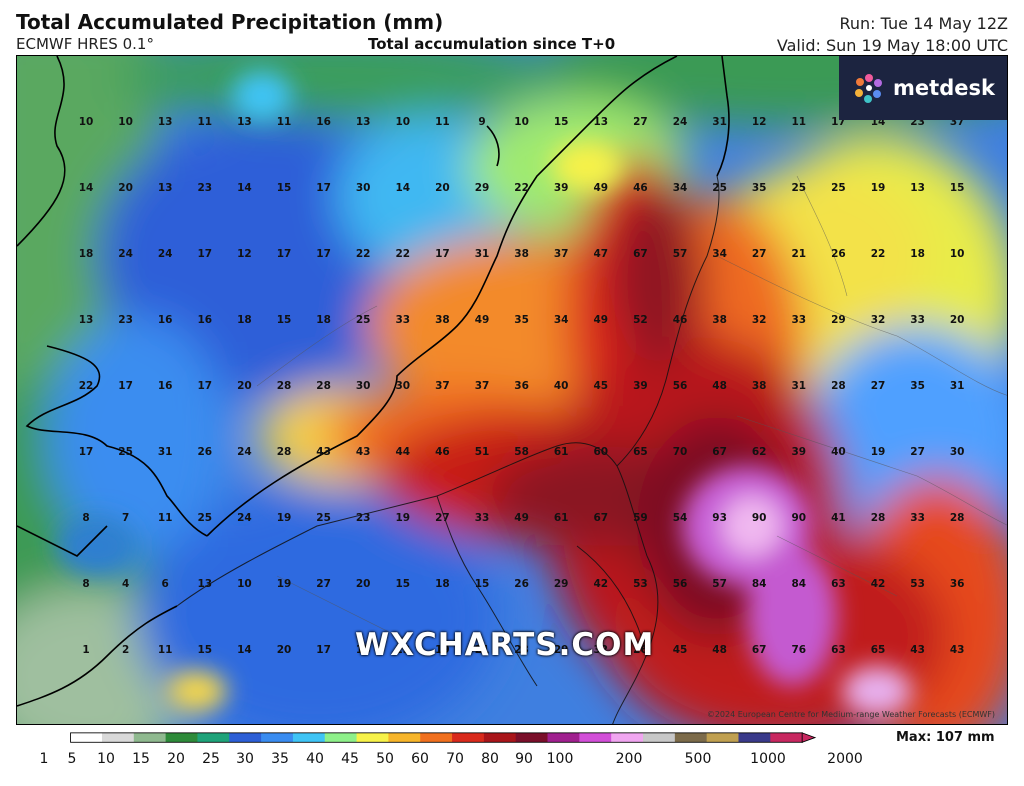 The height and width of the screenshot is (786, 1024). I want to click on precip-value-label: 90, so click(759, 518).